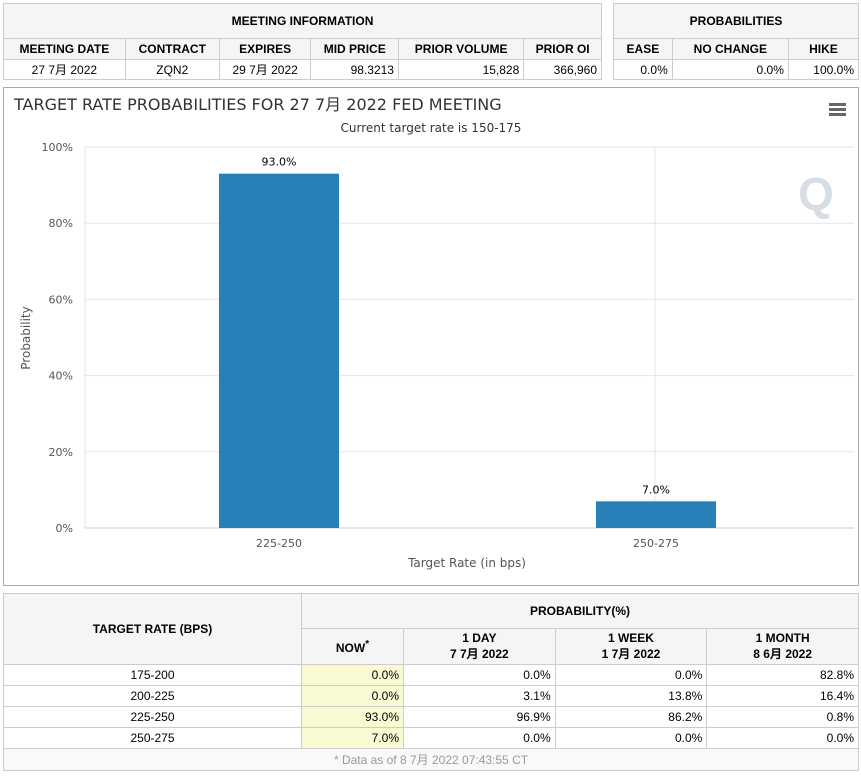  Describe the element at coordinates (431, 128) in the screenshot. I see `chart-subtitle: Current target rate is 150-175` at that location.